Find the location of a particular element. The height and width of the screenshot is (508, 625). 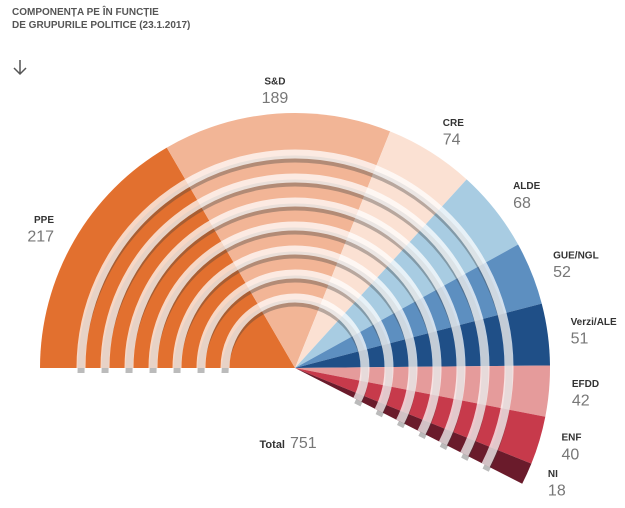

legend-label: GUE/NGL is located at coordinates (576, 255).